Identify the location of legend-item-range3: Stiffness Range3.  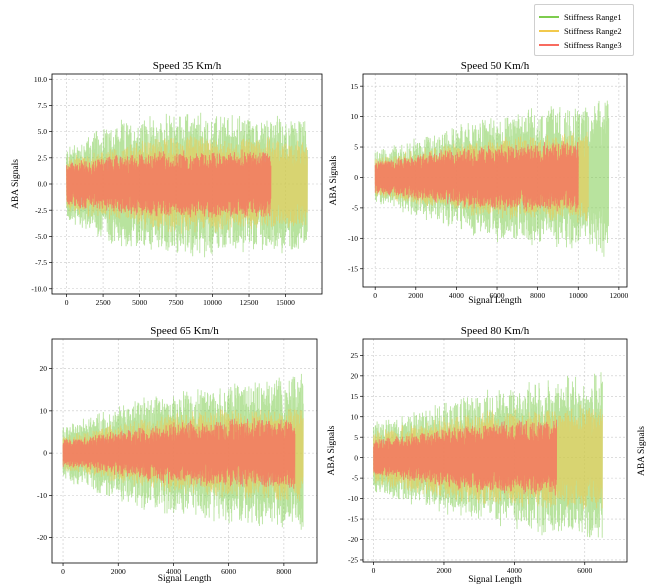
(580, 45).